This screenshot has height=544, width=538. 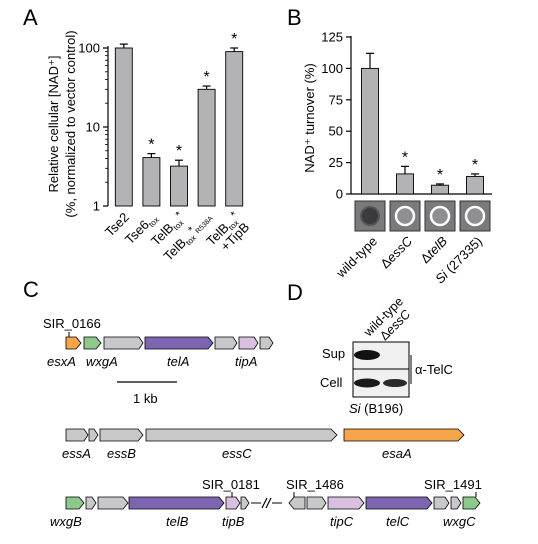 I want to click on gene-label-essC: essC, so click(x=237, y=453).